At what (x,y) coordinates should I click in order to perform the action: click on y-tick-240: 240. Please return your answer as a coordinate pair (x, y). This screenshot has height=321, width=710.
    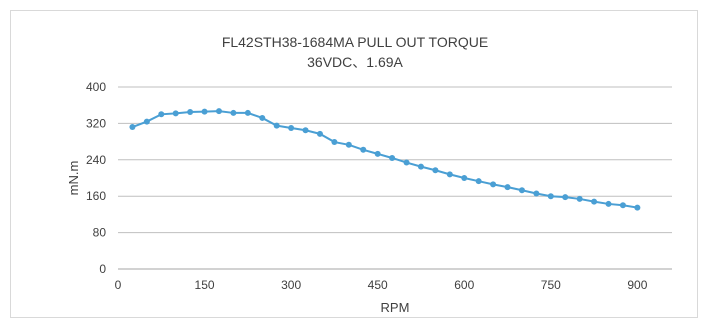
    Looking at the image, I should click on (96, 160).